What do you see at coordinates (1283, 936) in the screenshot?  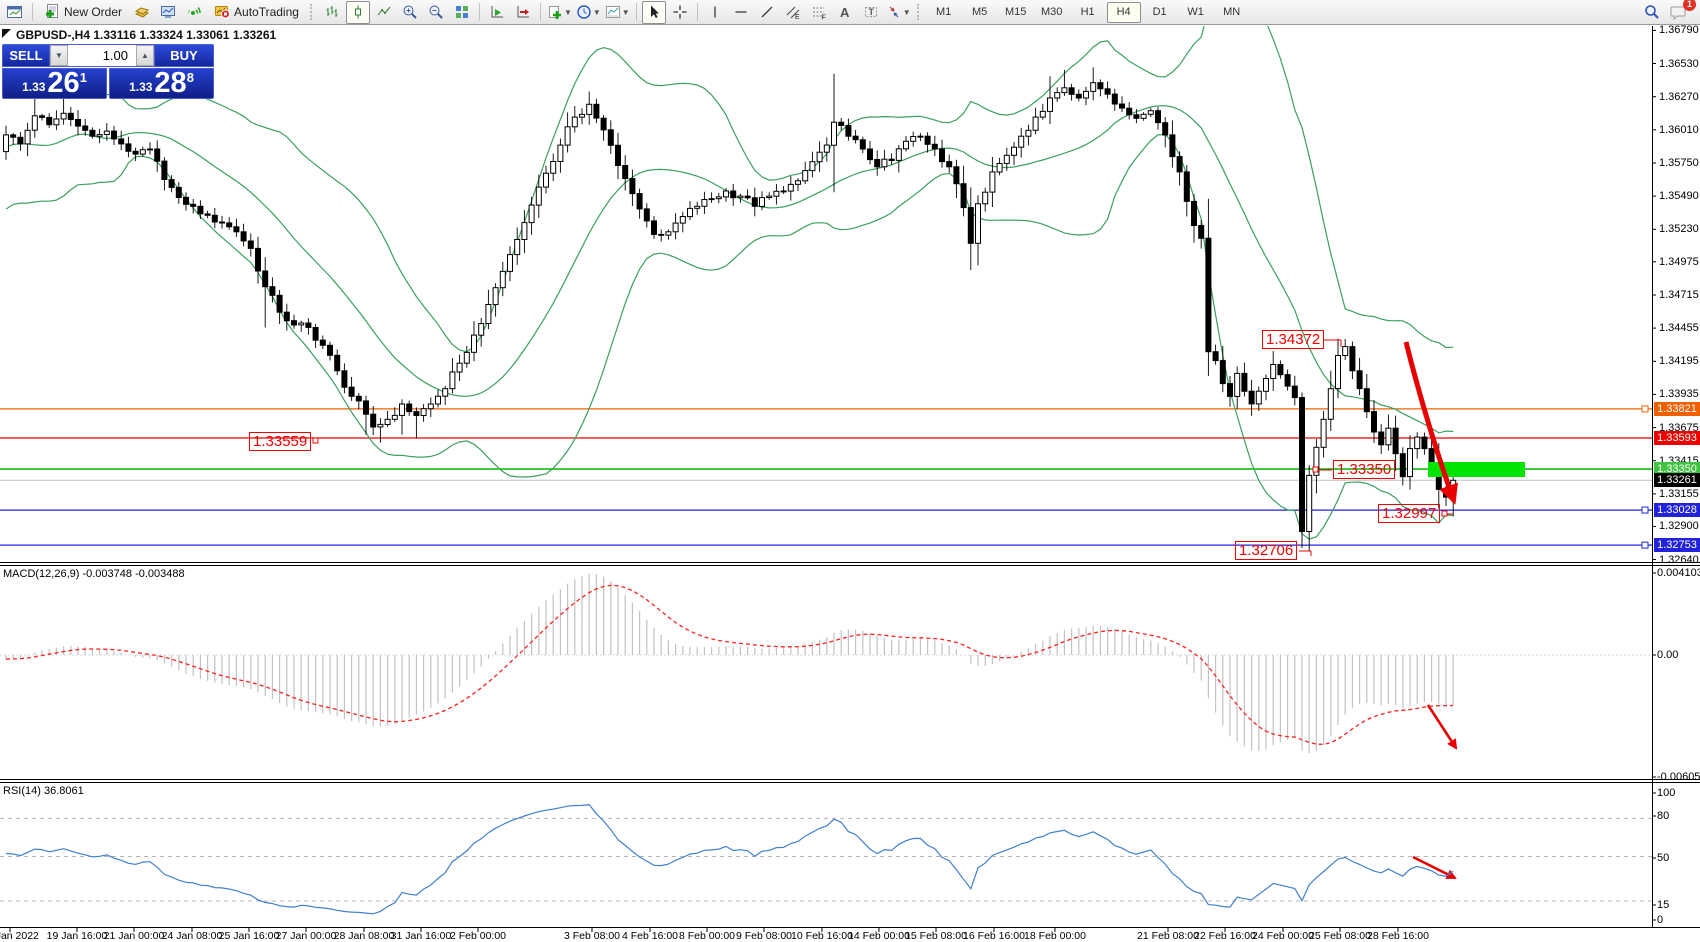 I see `time-axis-label: 24 Feb 00:00` at bounding box center [1283, 936].